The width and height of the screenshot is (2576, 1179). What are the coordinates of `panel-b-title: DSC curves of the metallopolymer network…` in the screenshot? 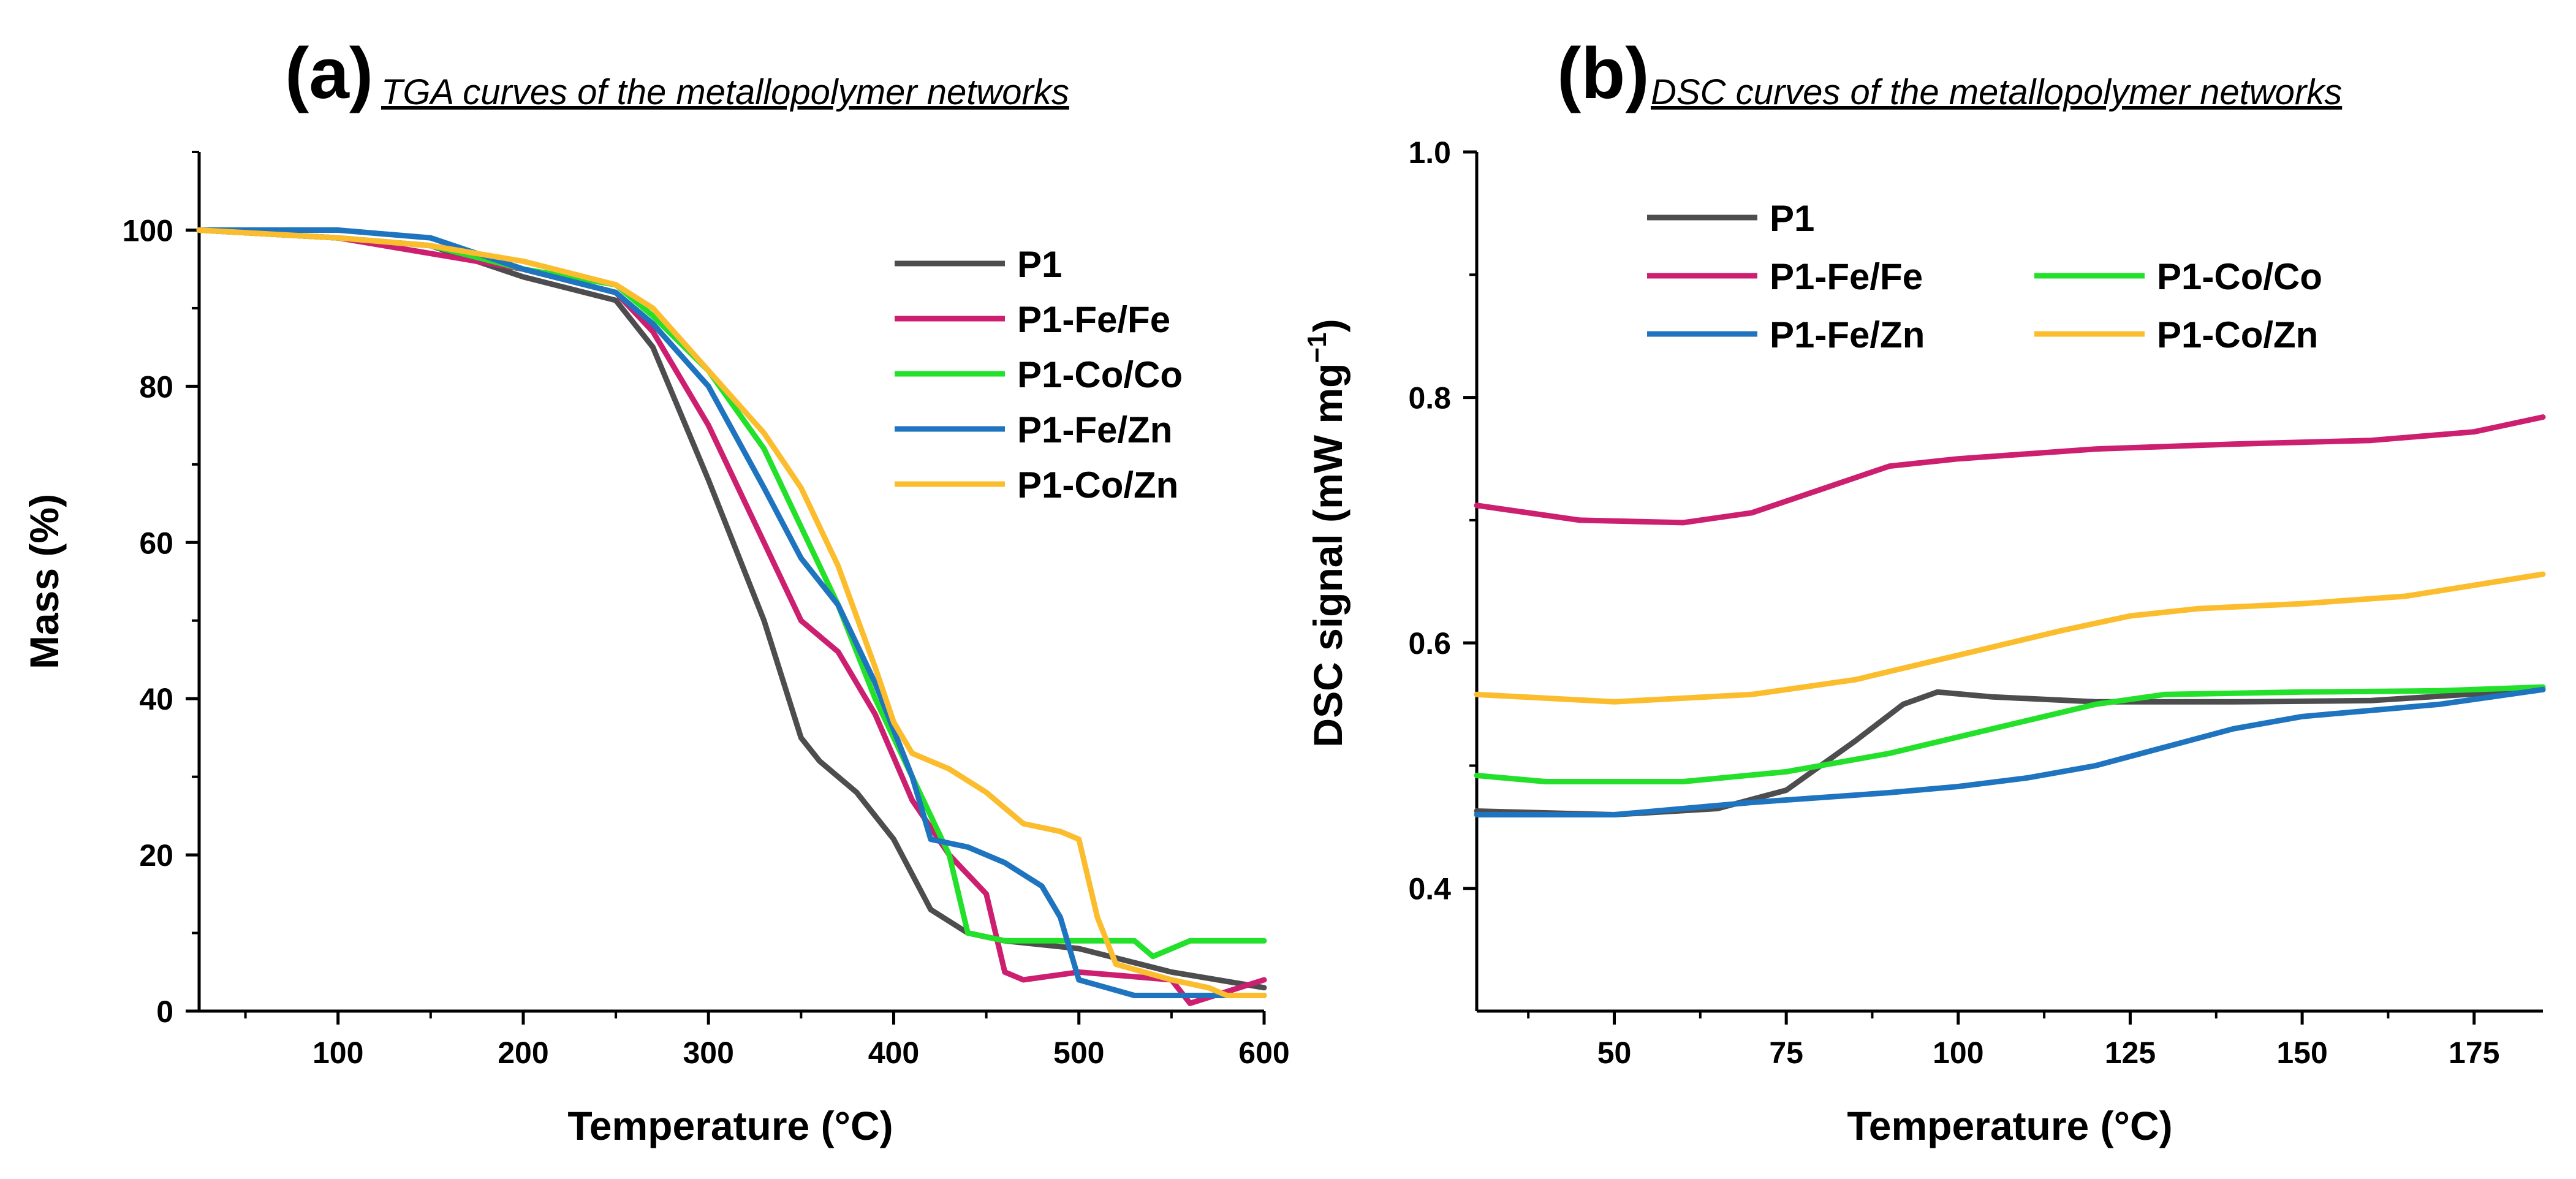 It's located at (1996, 92).